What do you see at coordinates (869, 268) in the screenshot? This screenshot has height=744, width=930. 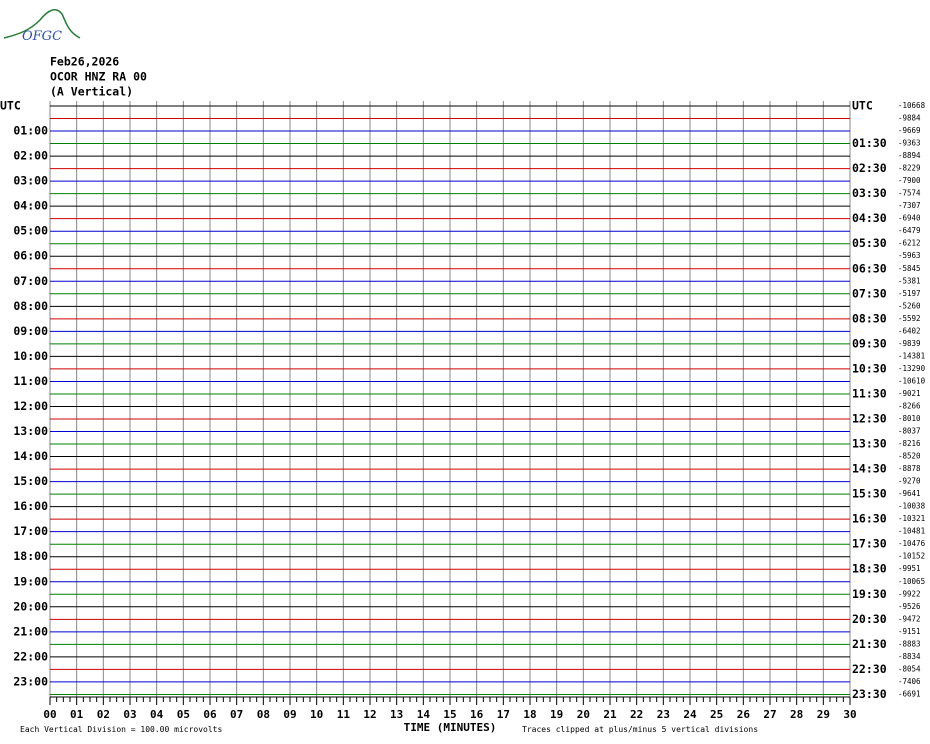 I see `right-time-label: 06:30` at bounding box center [869, 268].